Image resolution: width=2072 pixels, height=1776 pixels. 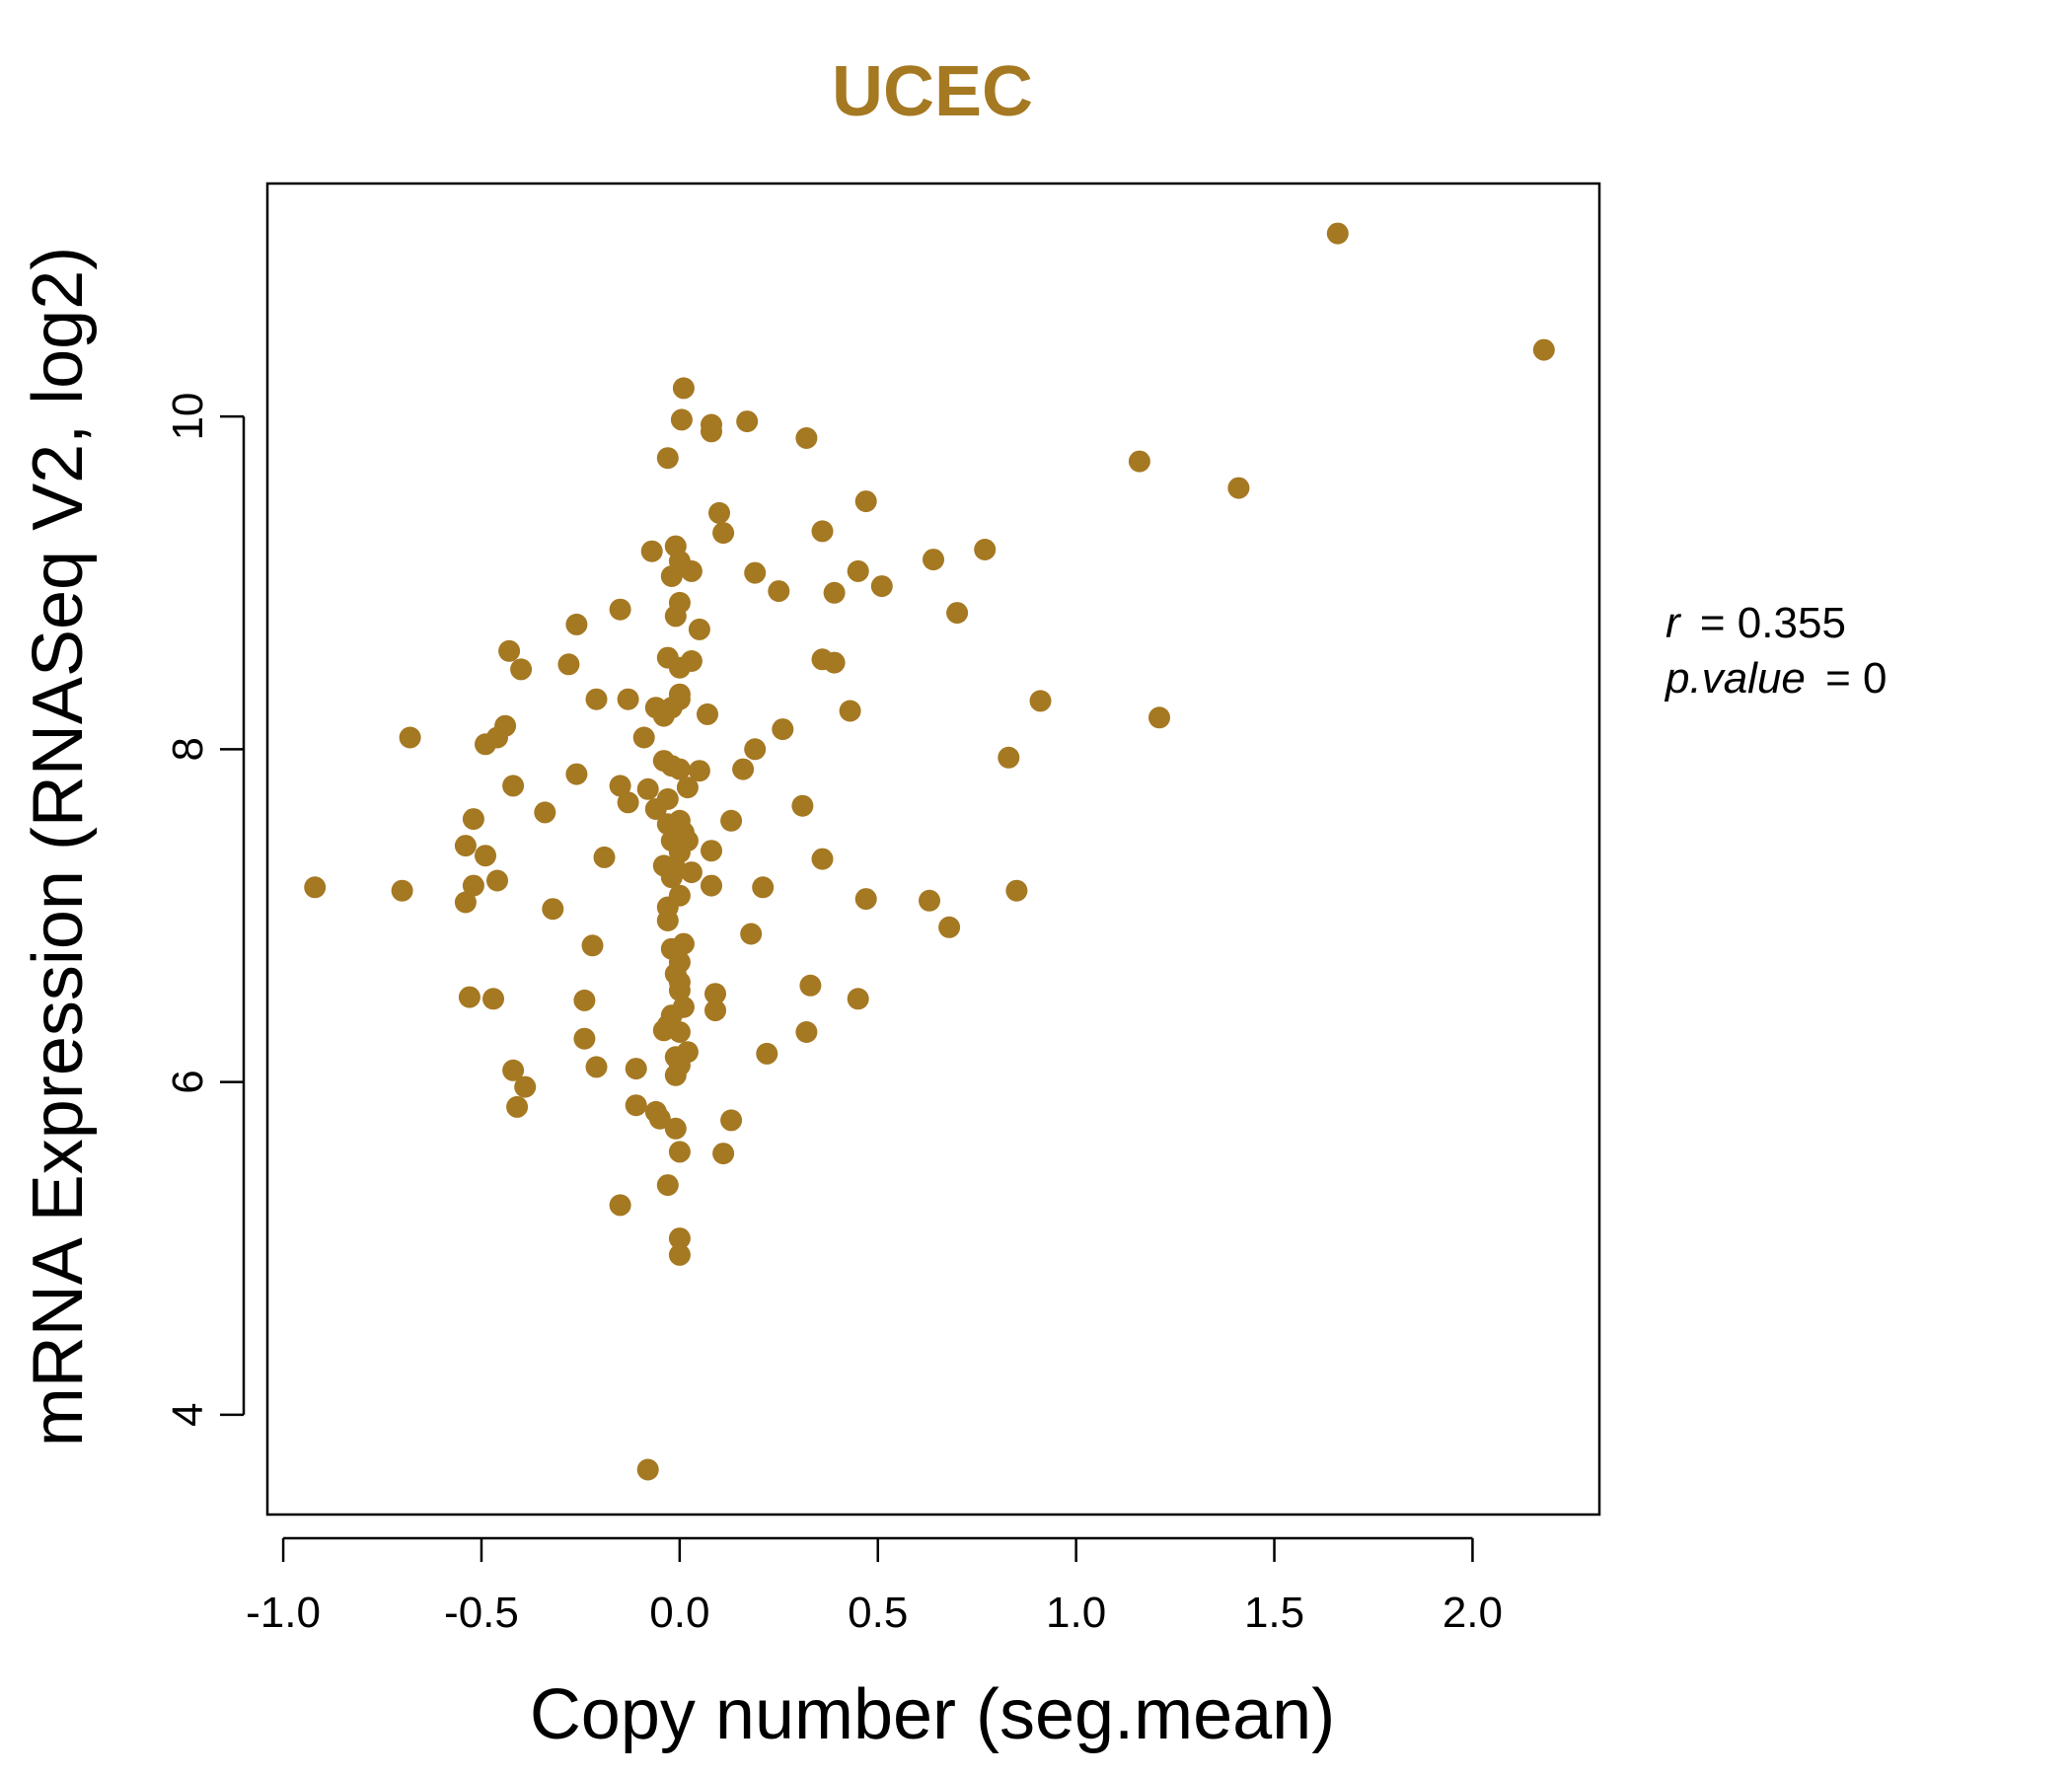 What do you see at coordinates (1473, 1613) in the screenshot?
I see `x-tick-label: 2.0` at bounding box center [1473, 1613].